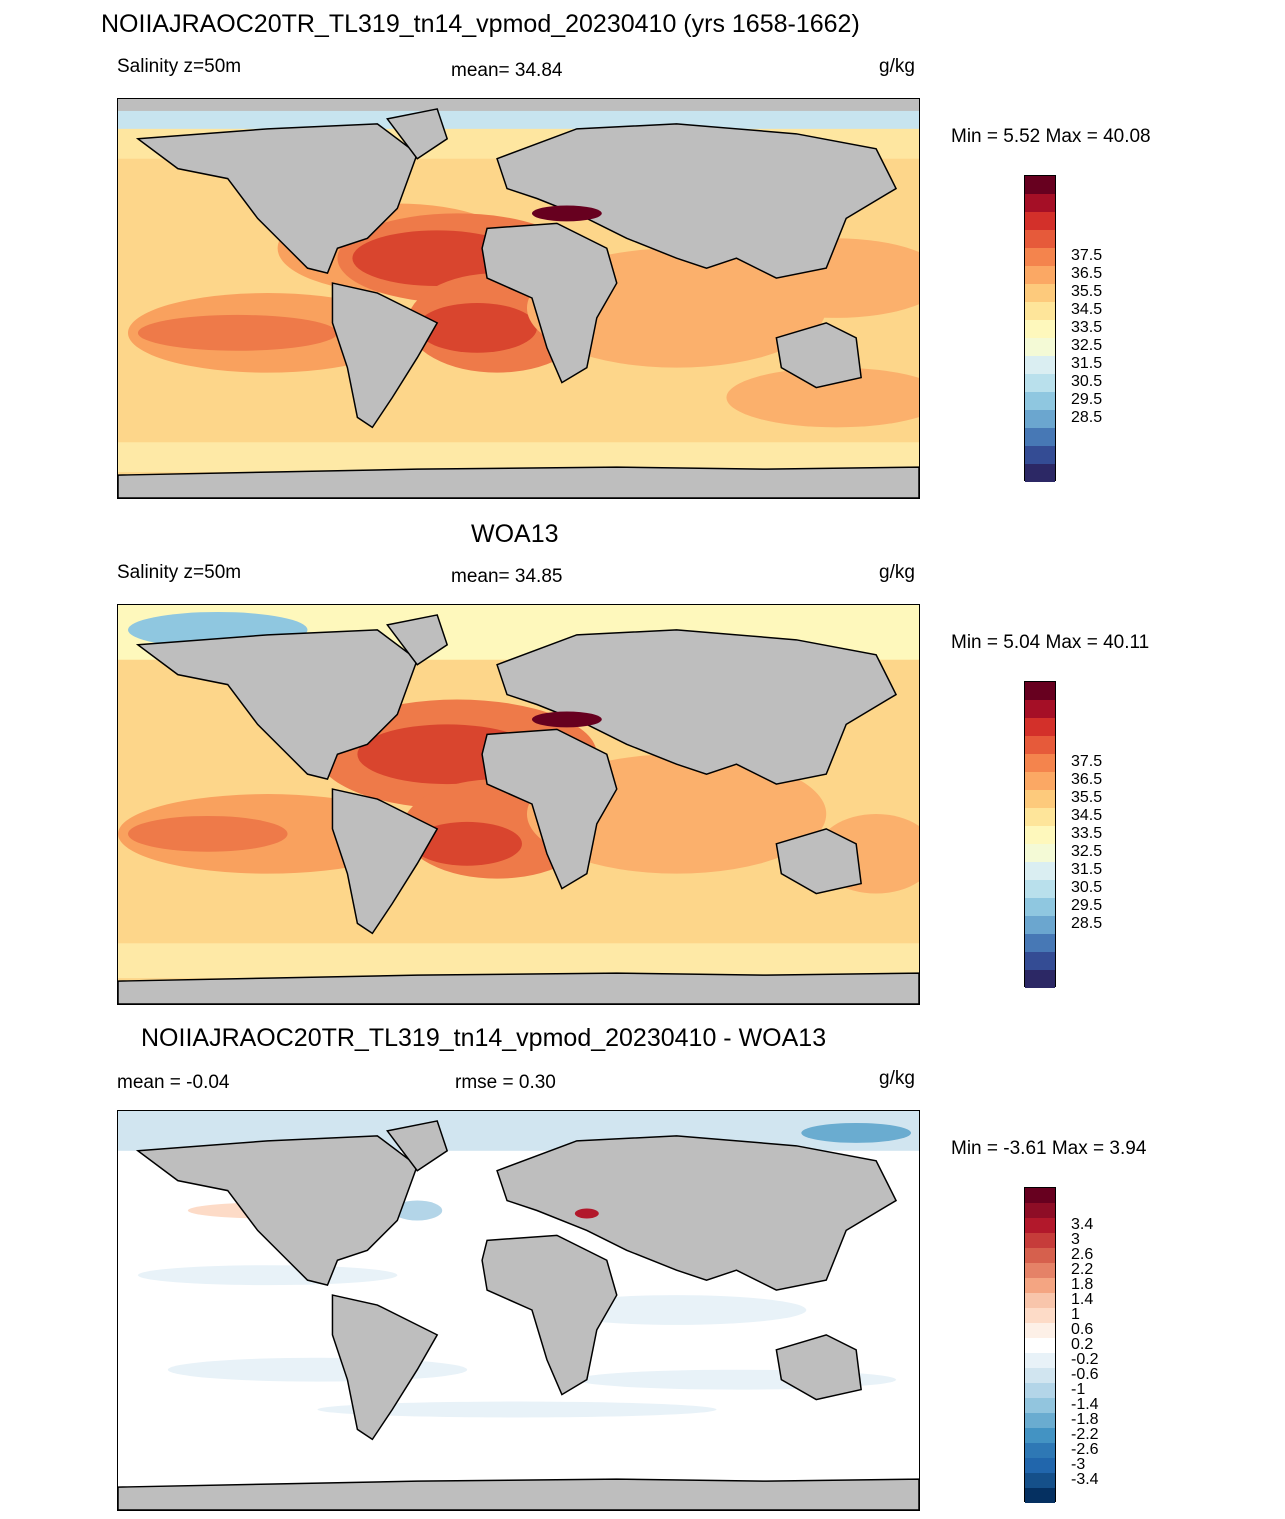 Image resolution: width=1285 pixels, height=1519 pixels. I want to click on colorbar-tick-label: -1.8, so click(1085, 1419).